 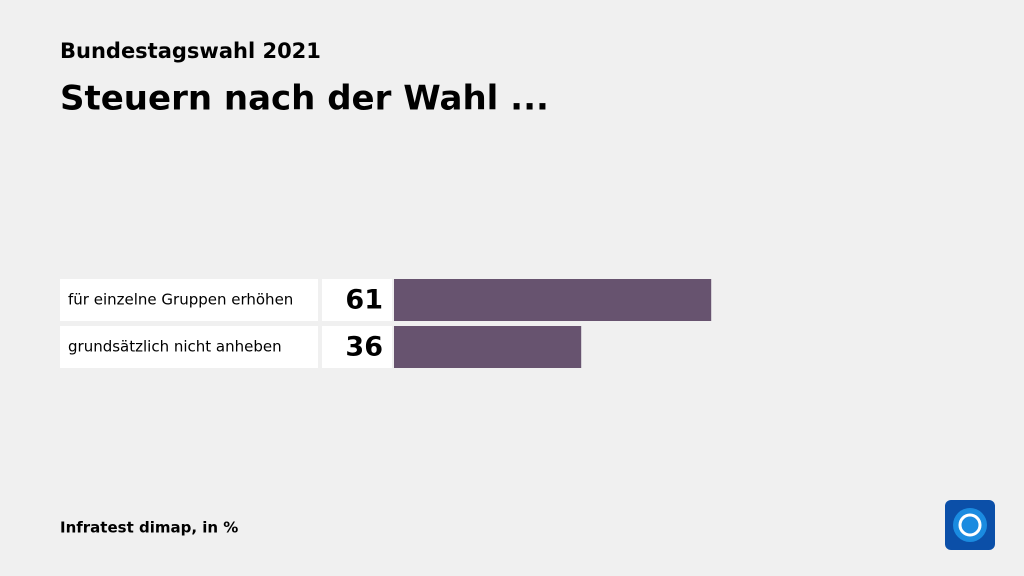 I want to click on value-label: 36, so click(x=364, y=347).